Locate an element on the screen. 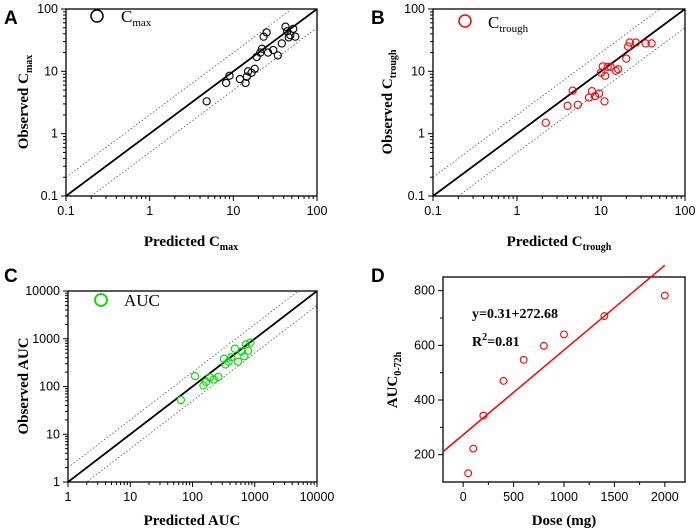  data-points-b is located at coordinates (598, 82).